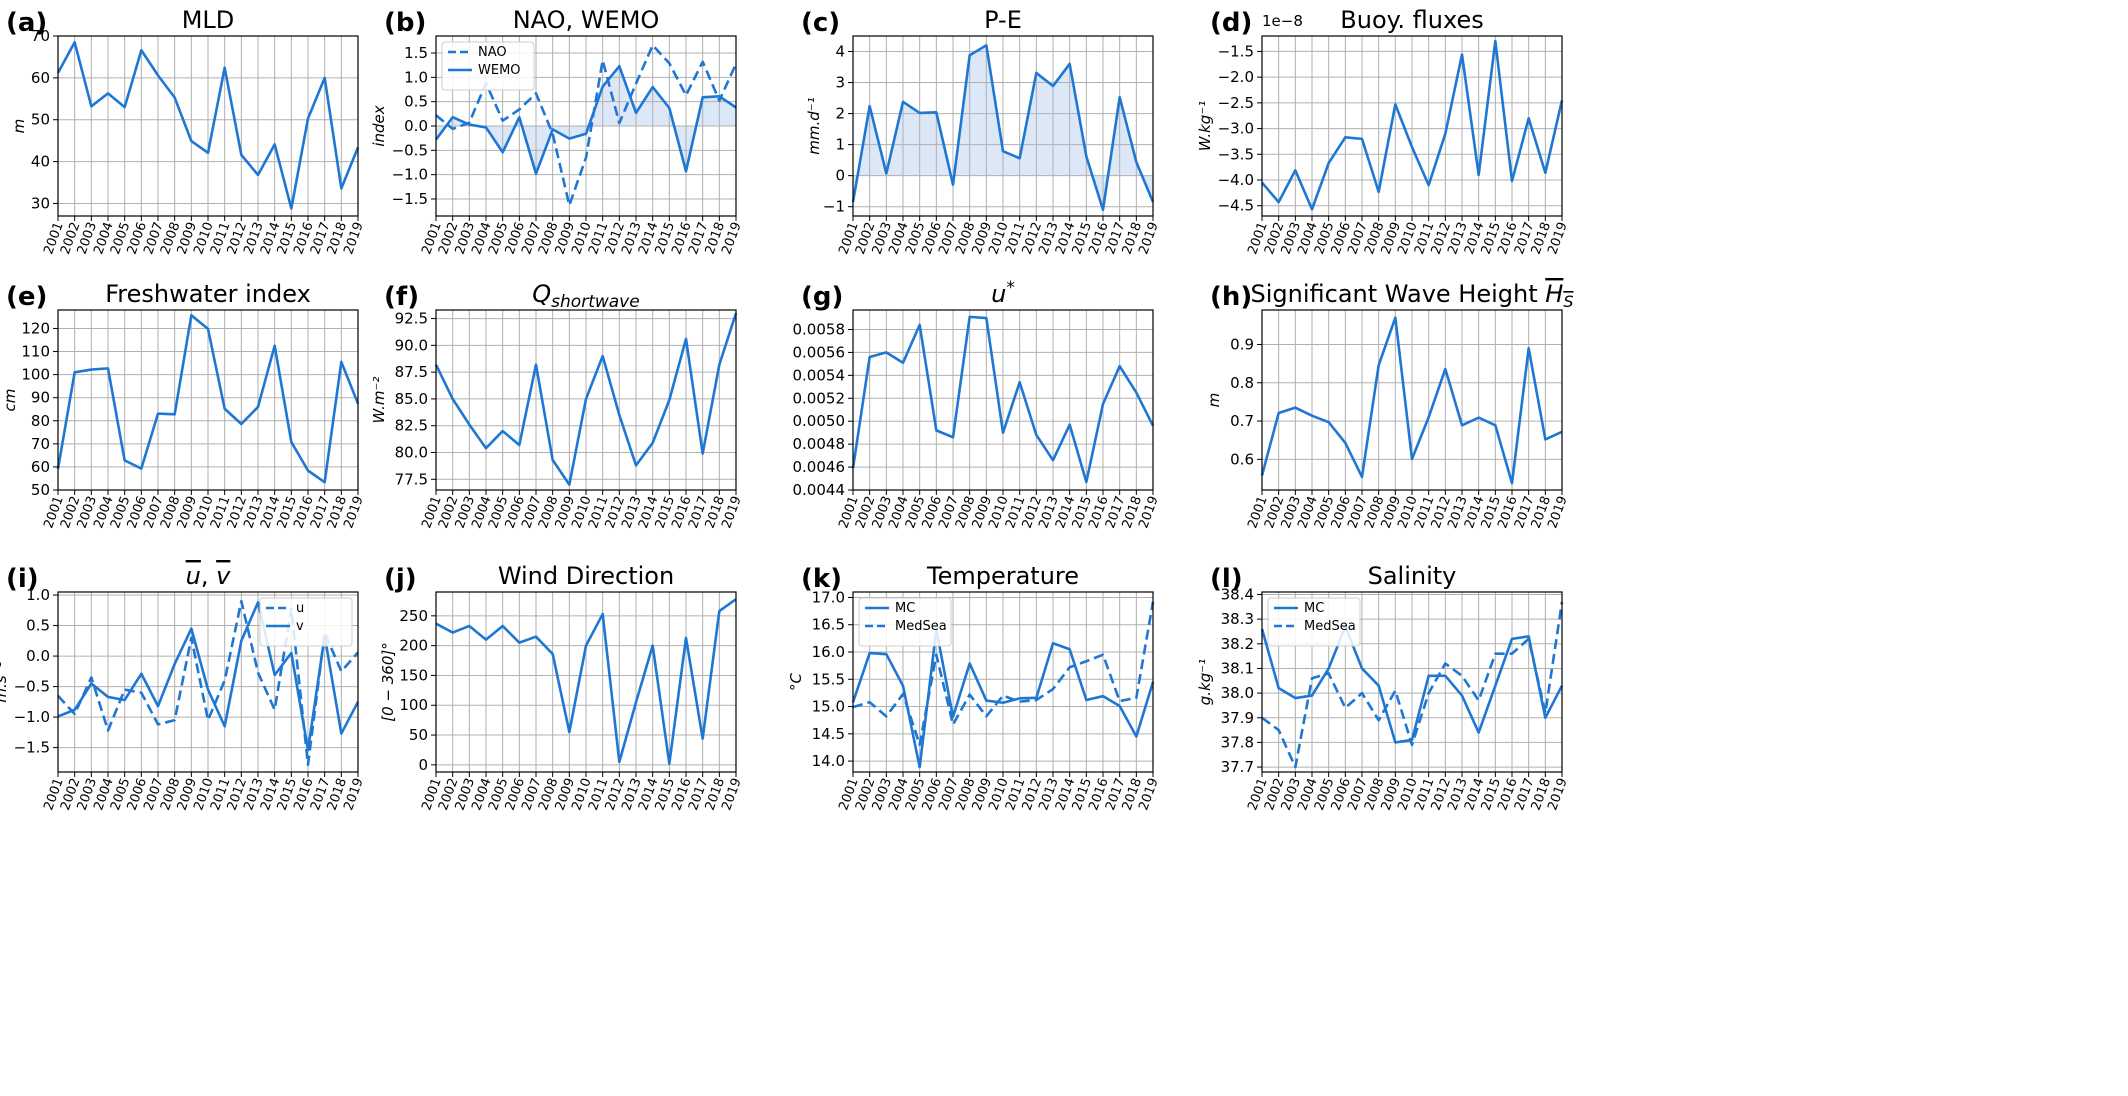 Image resolution: width=2128 pixels, height=1096 pixels. I want to click on y-tick-label: −0.5, so click(32, 687).